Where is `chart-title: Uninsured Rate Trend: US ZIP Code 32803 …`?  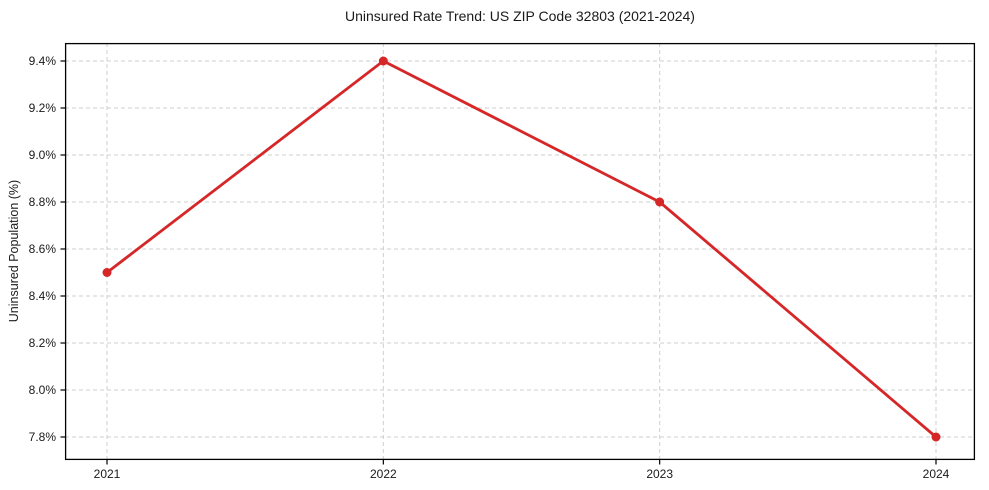
chart-title: Uninsured Rate Trend: US ZIP Code 32803 … is located at coordinates (520, 16).